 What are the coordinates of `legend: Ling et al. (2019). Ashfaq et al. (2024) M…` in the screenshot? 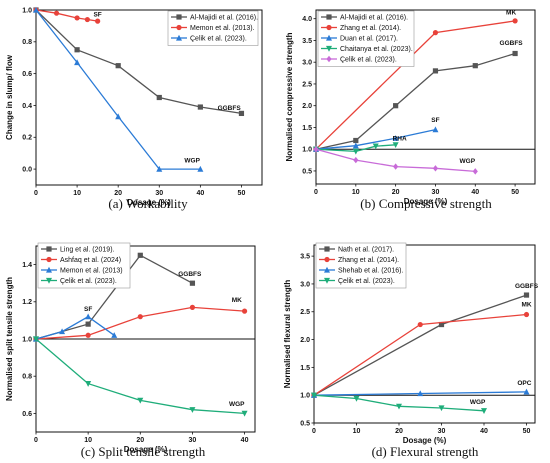 It's located at (84, 265).